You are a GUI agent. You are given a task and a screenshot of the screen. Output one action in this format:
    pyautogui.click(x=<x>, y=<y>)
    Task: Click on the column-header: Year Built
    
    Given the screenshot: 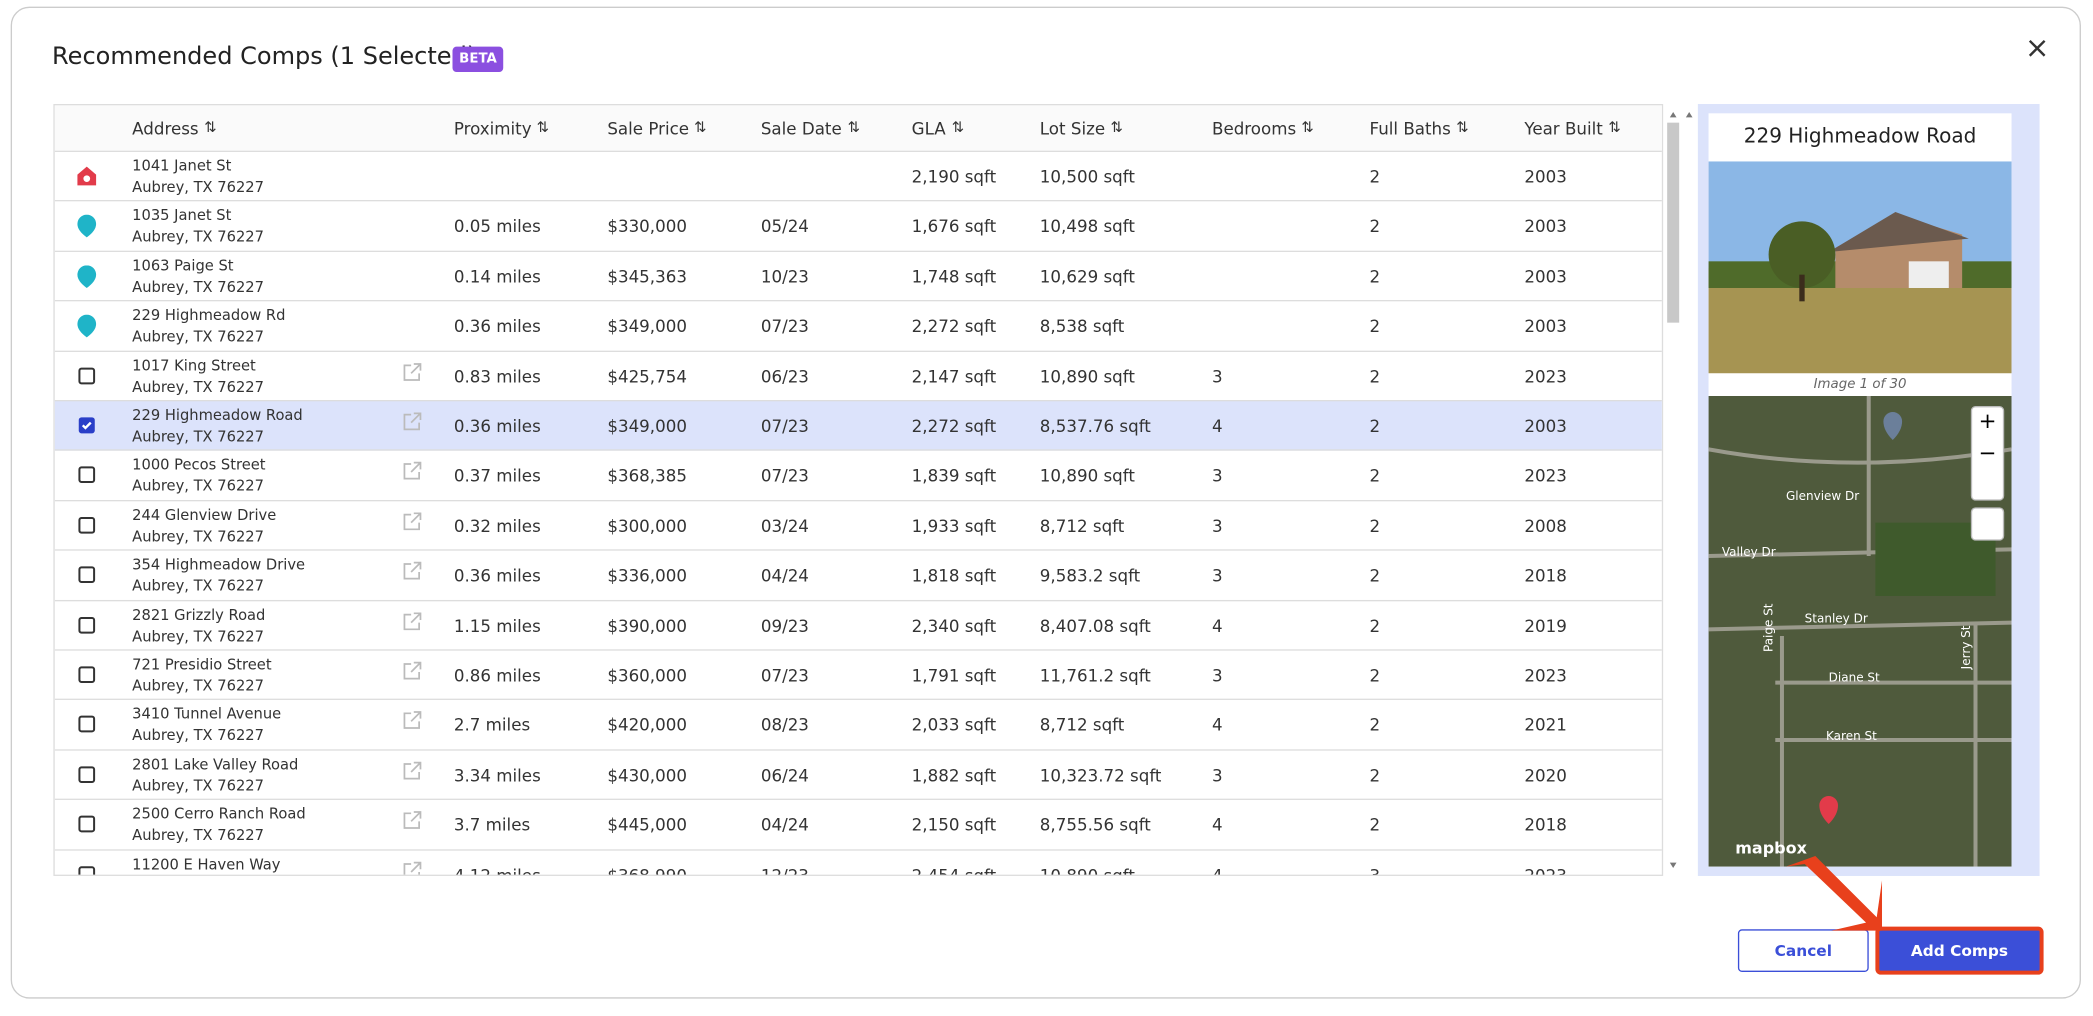 What is the action you would take?
    pyautogui.click(x=1563, y=128)
    